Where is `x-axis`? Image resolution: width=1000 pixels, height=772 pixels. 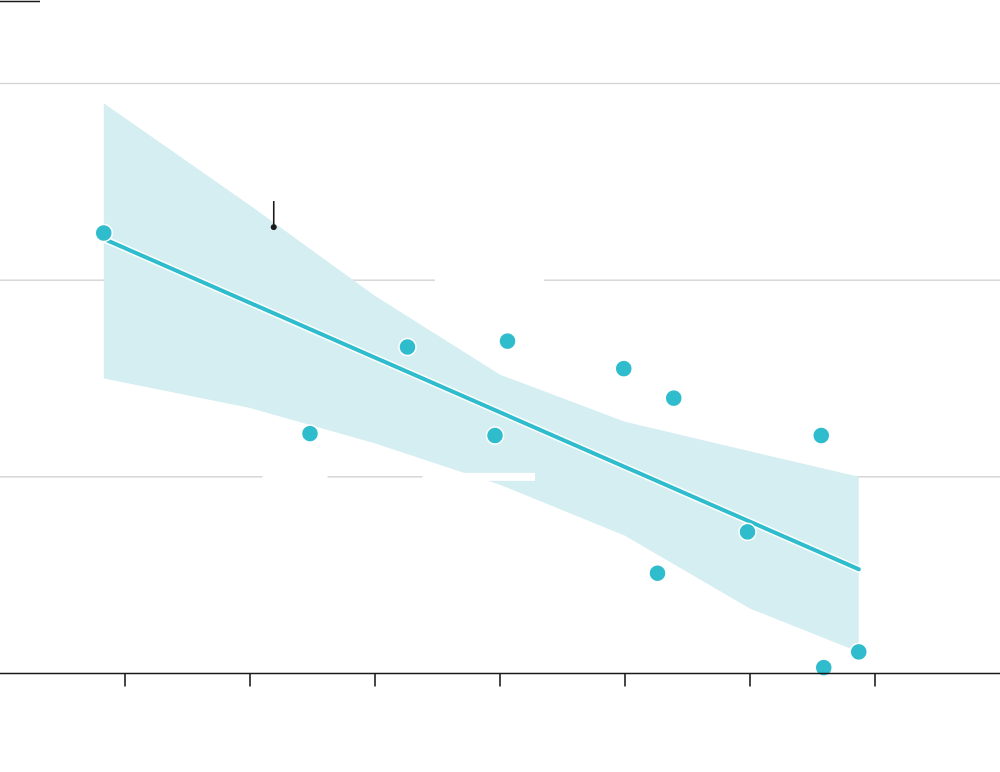
x-axis is located at coordinates (500, 679).